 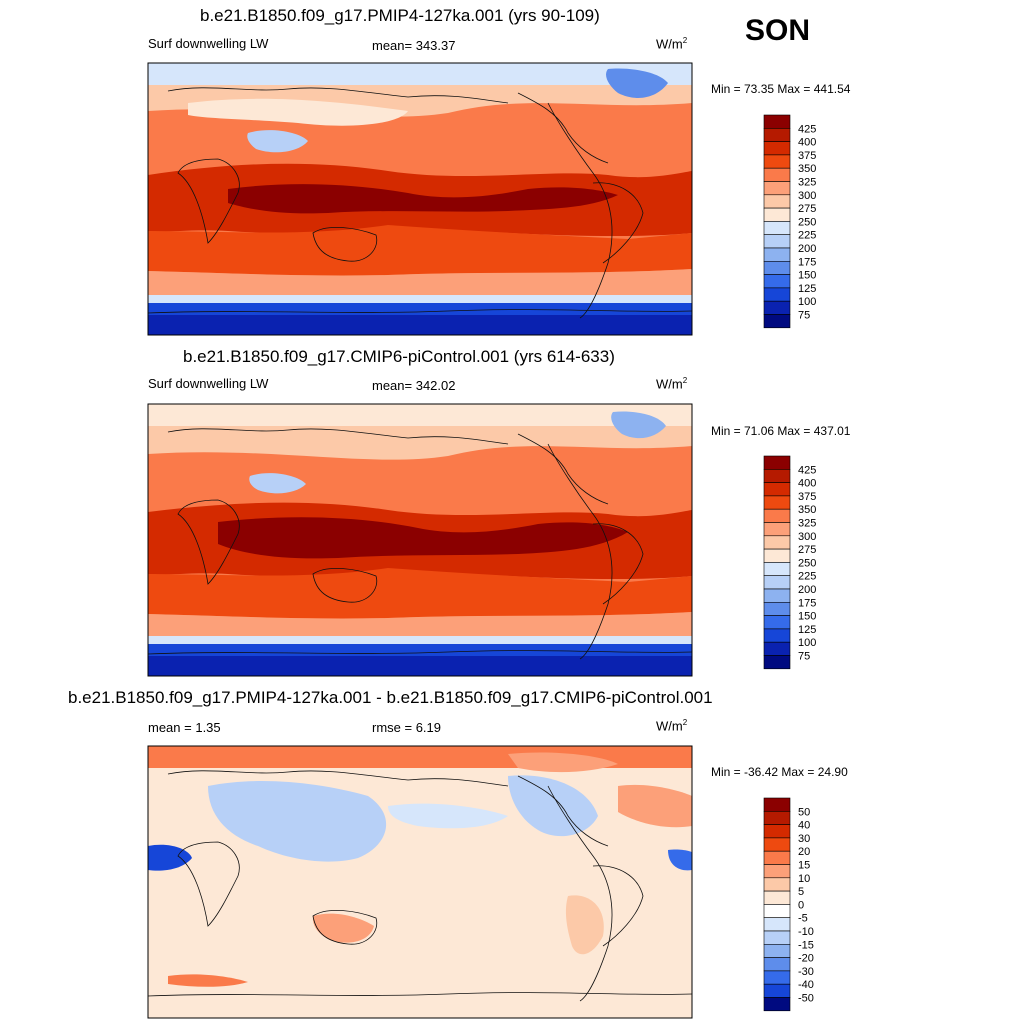 What do you see at coordinates (420, 282) in the screenshot?
I see `southern-ocean-band` at bounding box center [420, 282].